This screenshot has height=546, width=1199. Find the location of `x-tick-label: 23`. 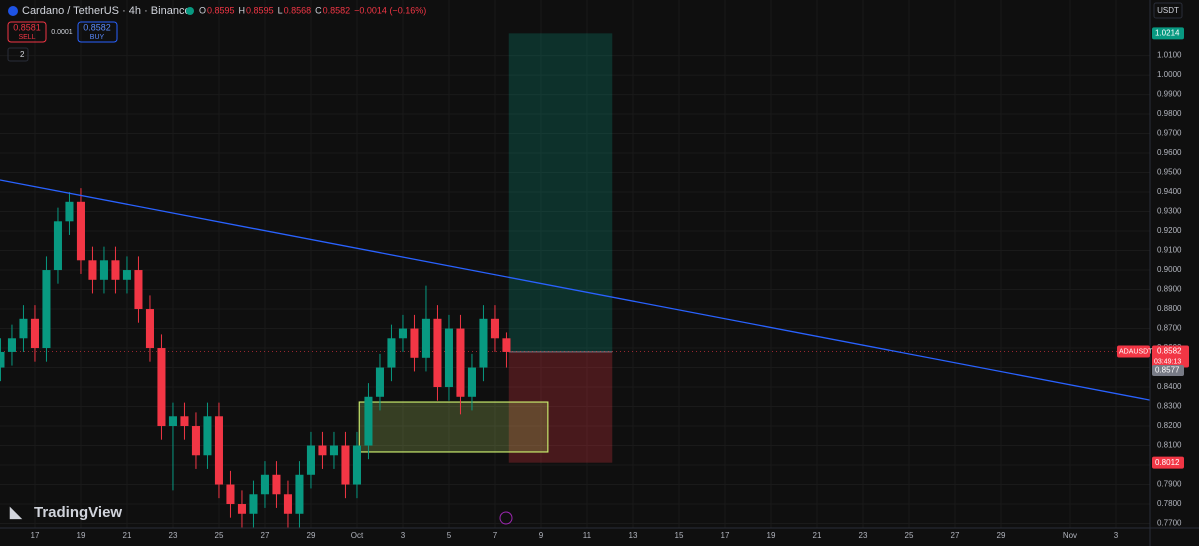

x-tick-label: 23 is located at coordinates (863, 535).